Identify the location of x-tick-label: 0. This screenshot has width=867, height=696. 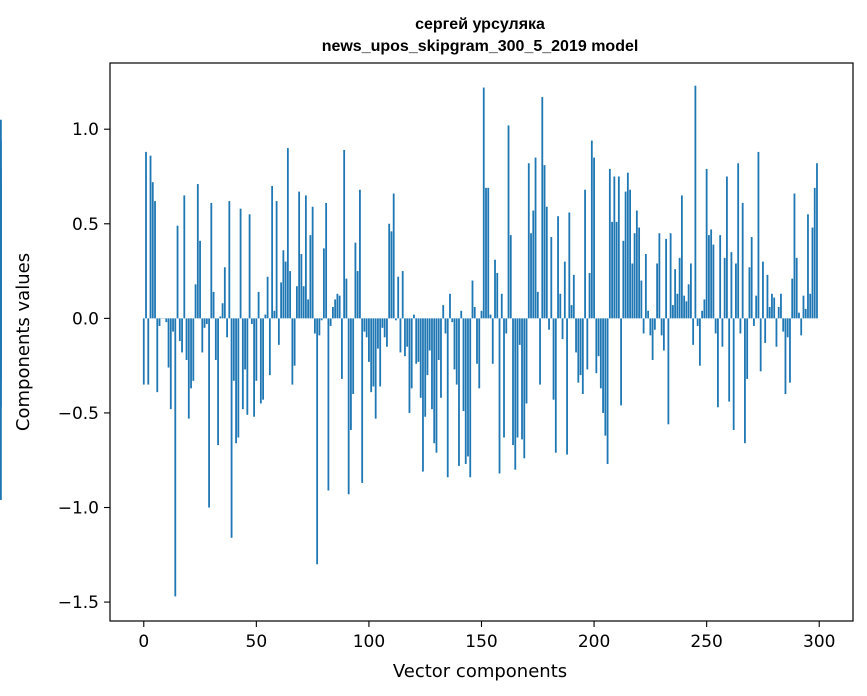
(143, 642).